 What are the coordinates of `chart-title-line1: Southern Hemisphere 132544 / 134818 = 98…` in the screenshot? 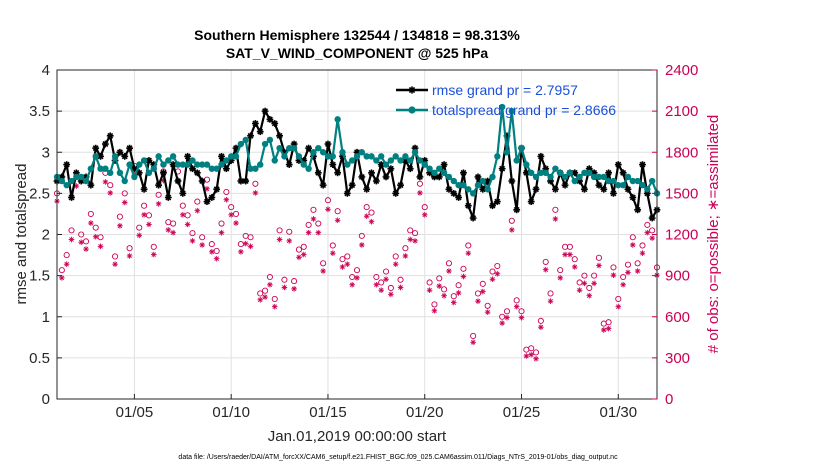 It's located at (357, 35).